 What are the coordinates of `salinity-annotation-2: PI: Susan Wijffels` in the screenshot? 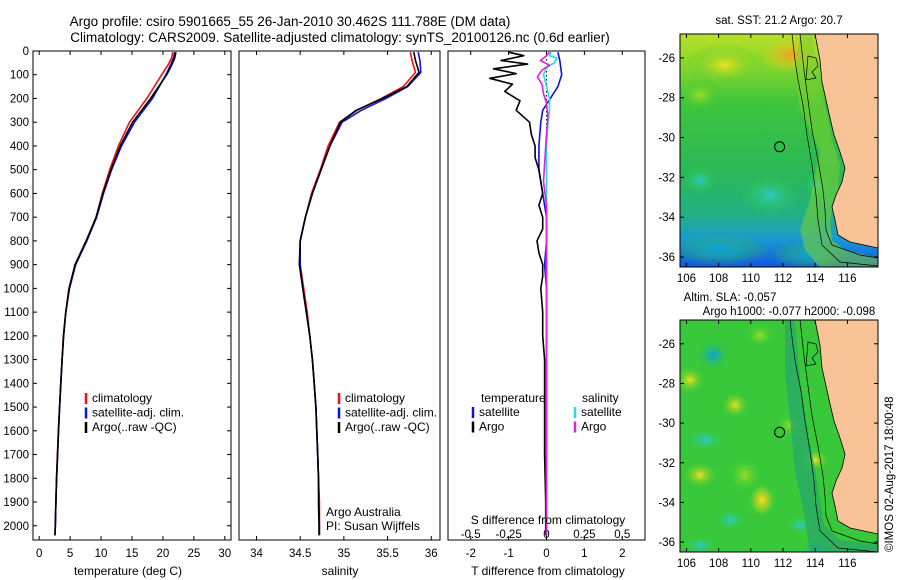 It's located at (373, 526).